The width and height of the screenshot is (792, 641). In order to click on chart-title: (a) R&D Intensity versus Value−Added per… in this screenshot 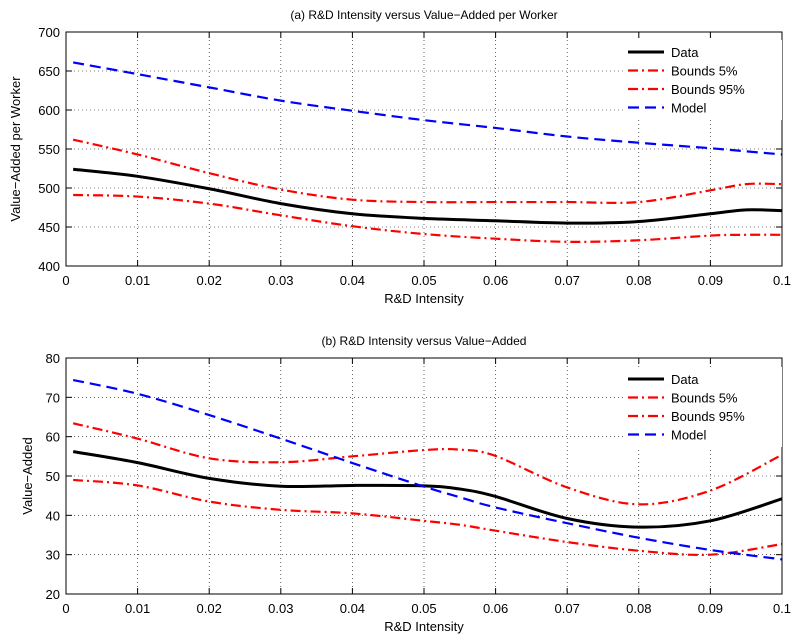, I will do `click(423, 15)`.